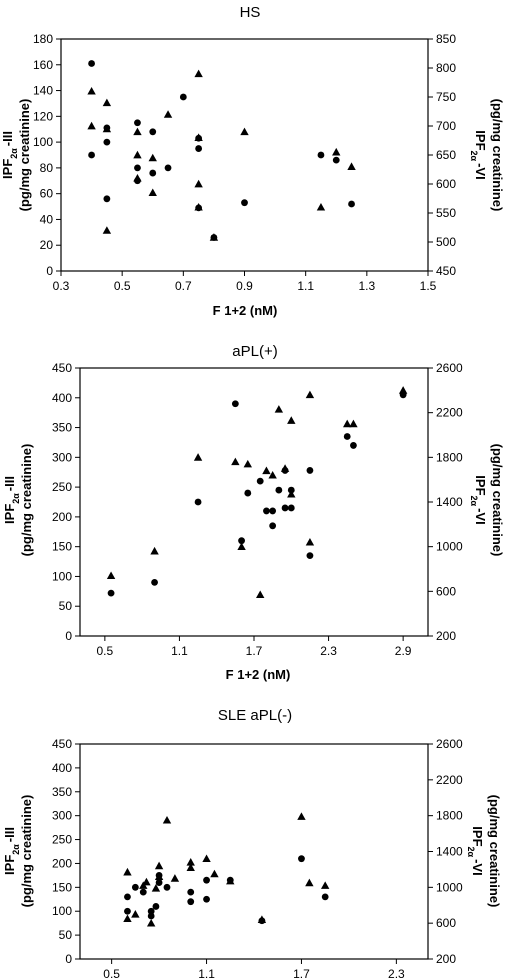 The height and width of the screenshot is (979, 520). Describe the element at coordinates (47, 245) in the screenshot. I see `y-left-tick-label: 20` at that location.